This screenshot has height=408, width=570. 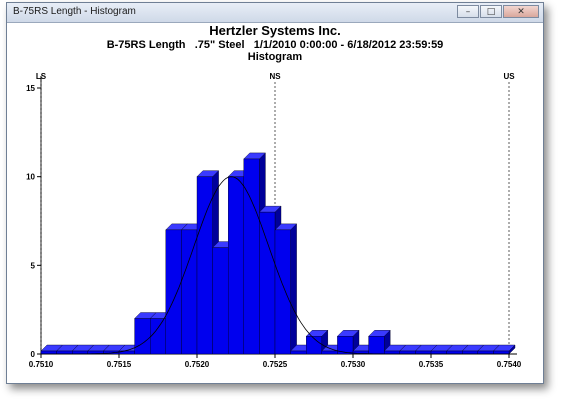 I want to click on x-tick-label: 0.7520, so click(x=197, y=364).